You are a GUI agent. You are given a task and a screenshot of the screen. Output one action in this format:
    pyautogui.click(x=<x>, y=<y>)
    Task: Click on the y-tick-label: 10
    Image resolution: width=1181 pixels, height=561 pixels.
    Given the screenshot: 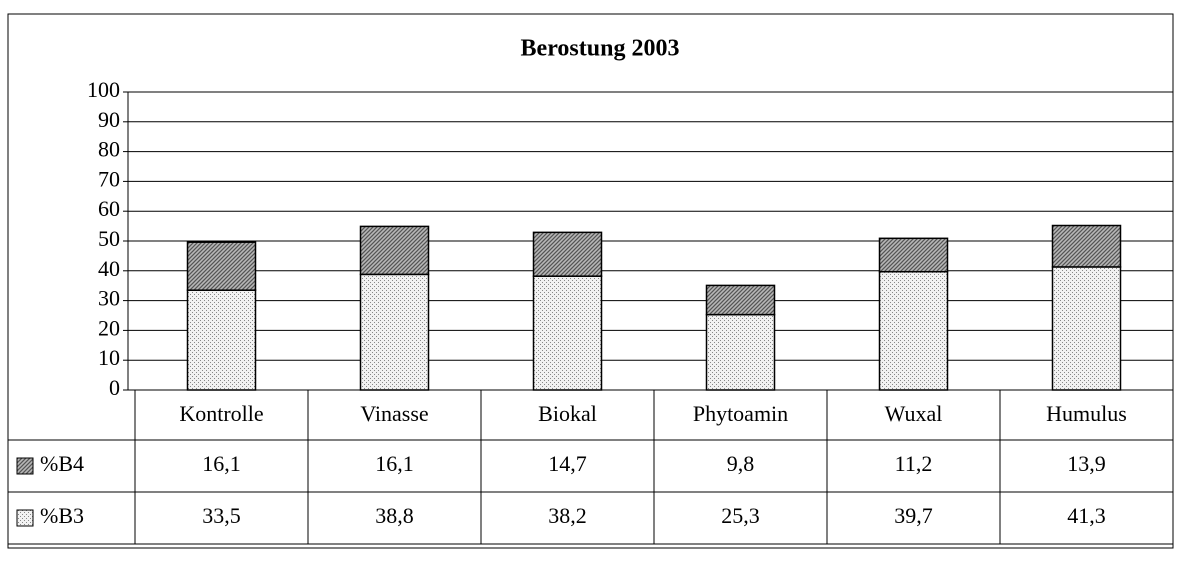 What is the action you would take?
    pyautogui.click(x=109, y=357)
    